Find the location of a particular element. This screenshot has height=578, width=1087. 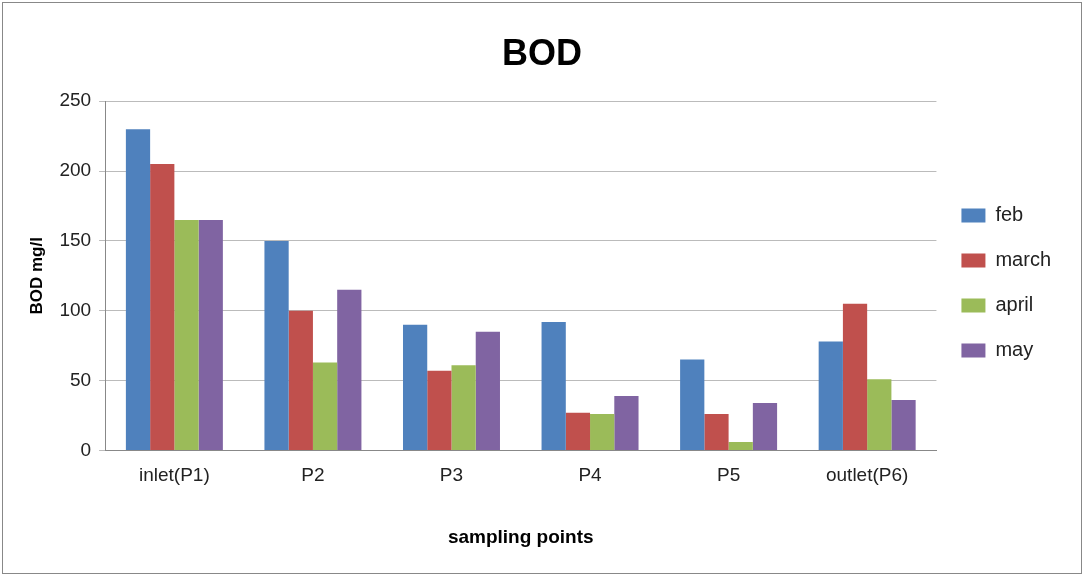

y-tick-label: 0 is located at coordinates (86, 449).